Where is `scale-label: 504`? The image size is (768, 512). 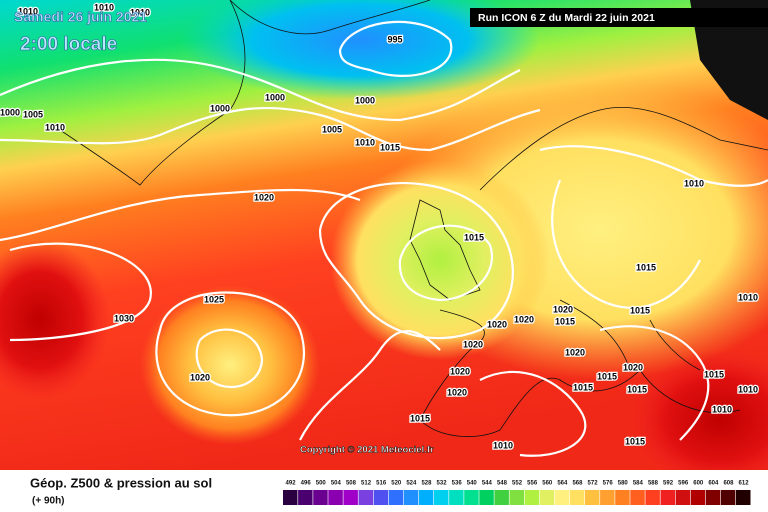
scale-label: 504 is located at coordinates (336, 484).